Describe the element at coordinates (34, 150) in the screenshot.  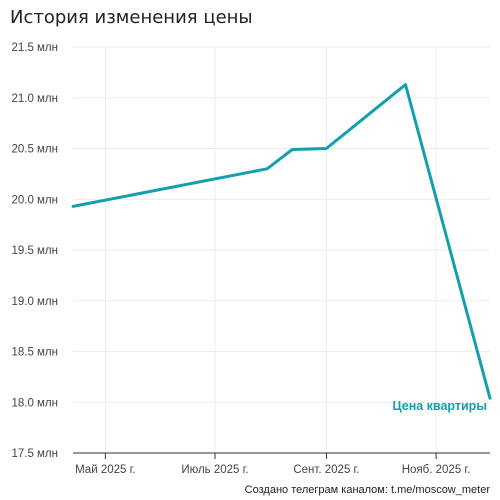
I see `y-tick-label: 20.5 млн` at that location.